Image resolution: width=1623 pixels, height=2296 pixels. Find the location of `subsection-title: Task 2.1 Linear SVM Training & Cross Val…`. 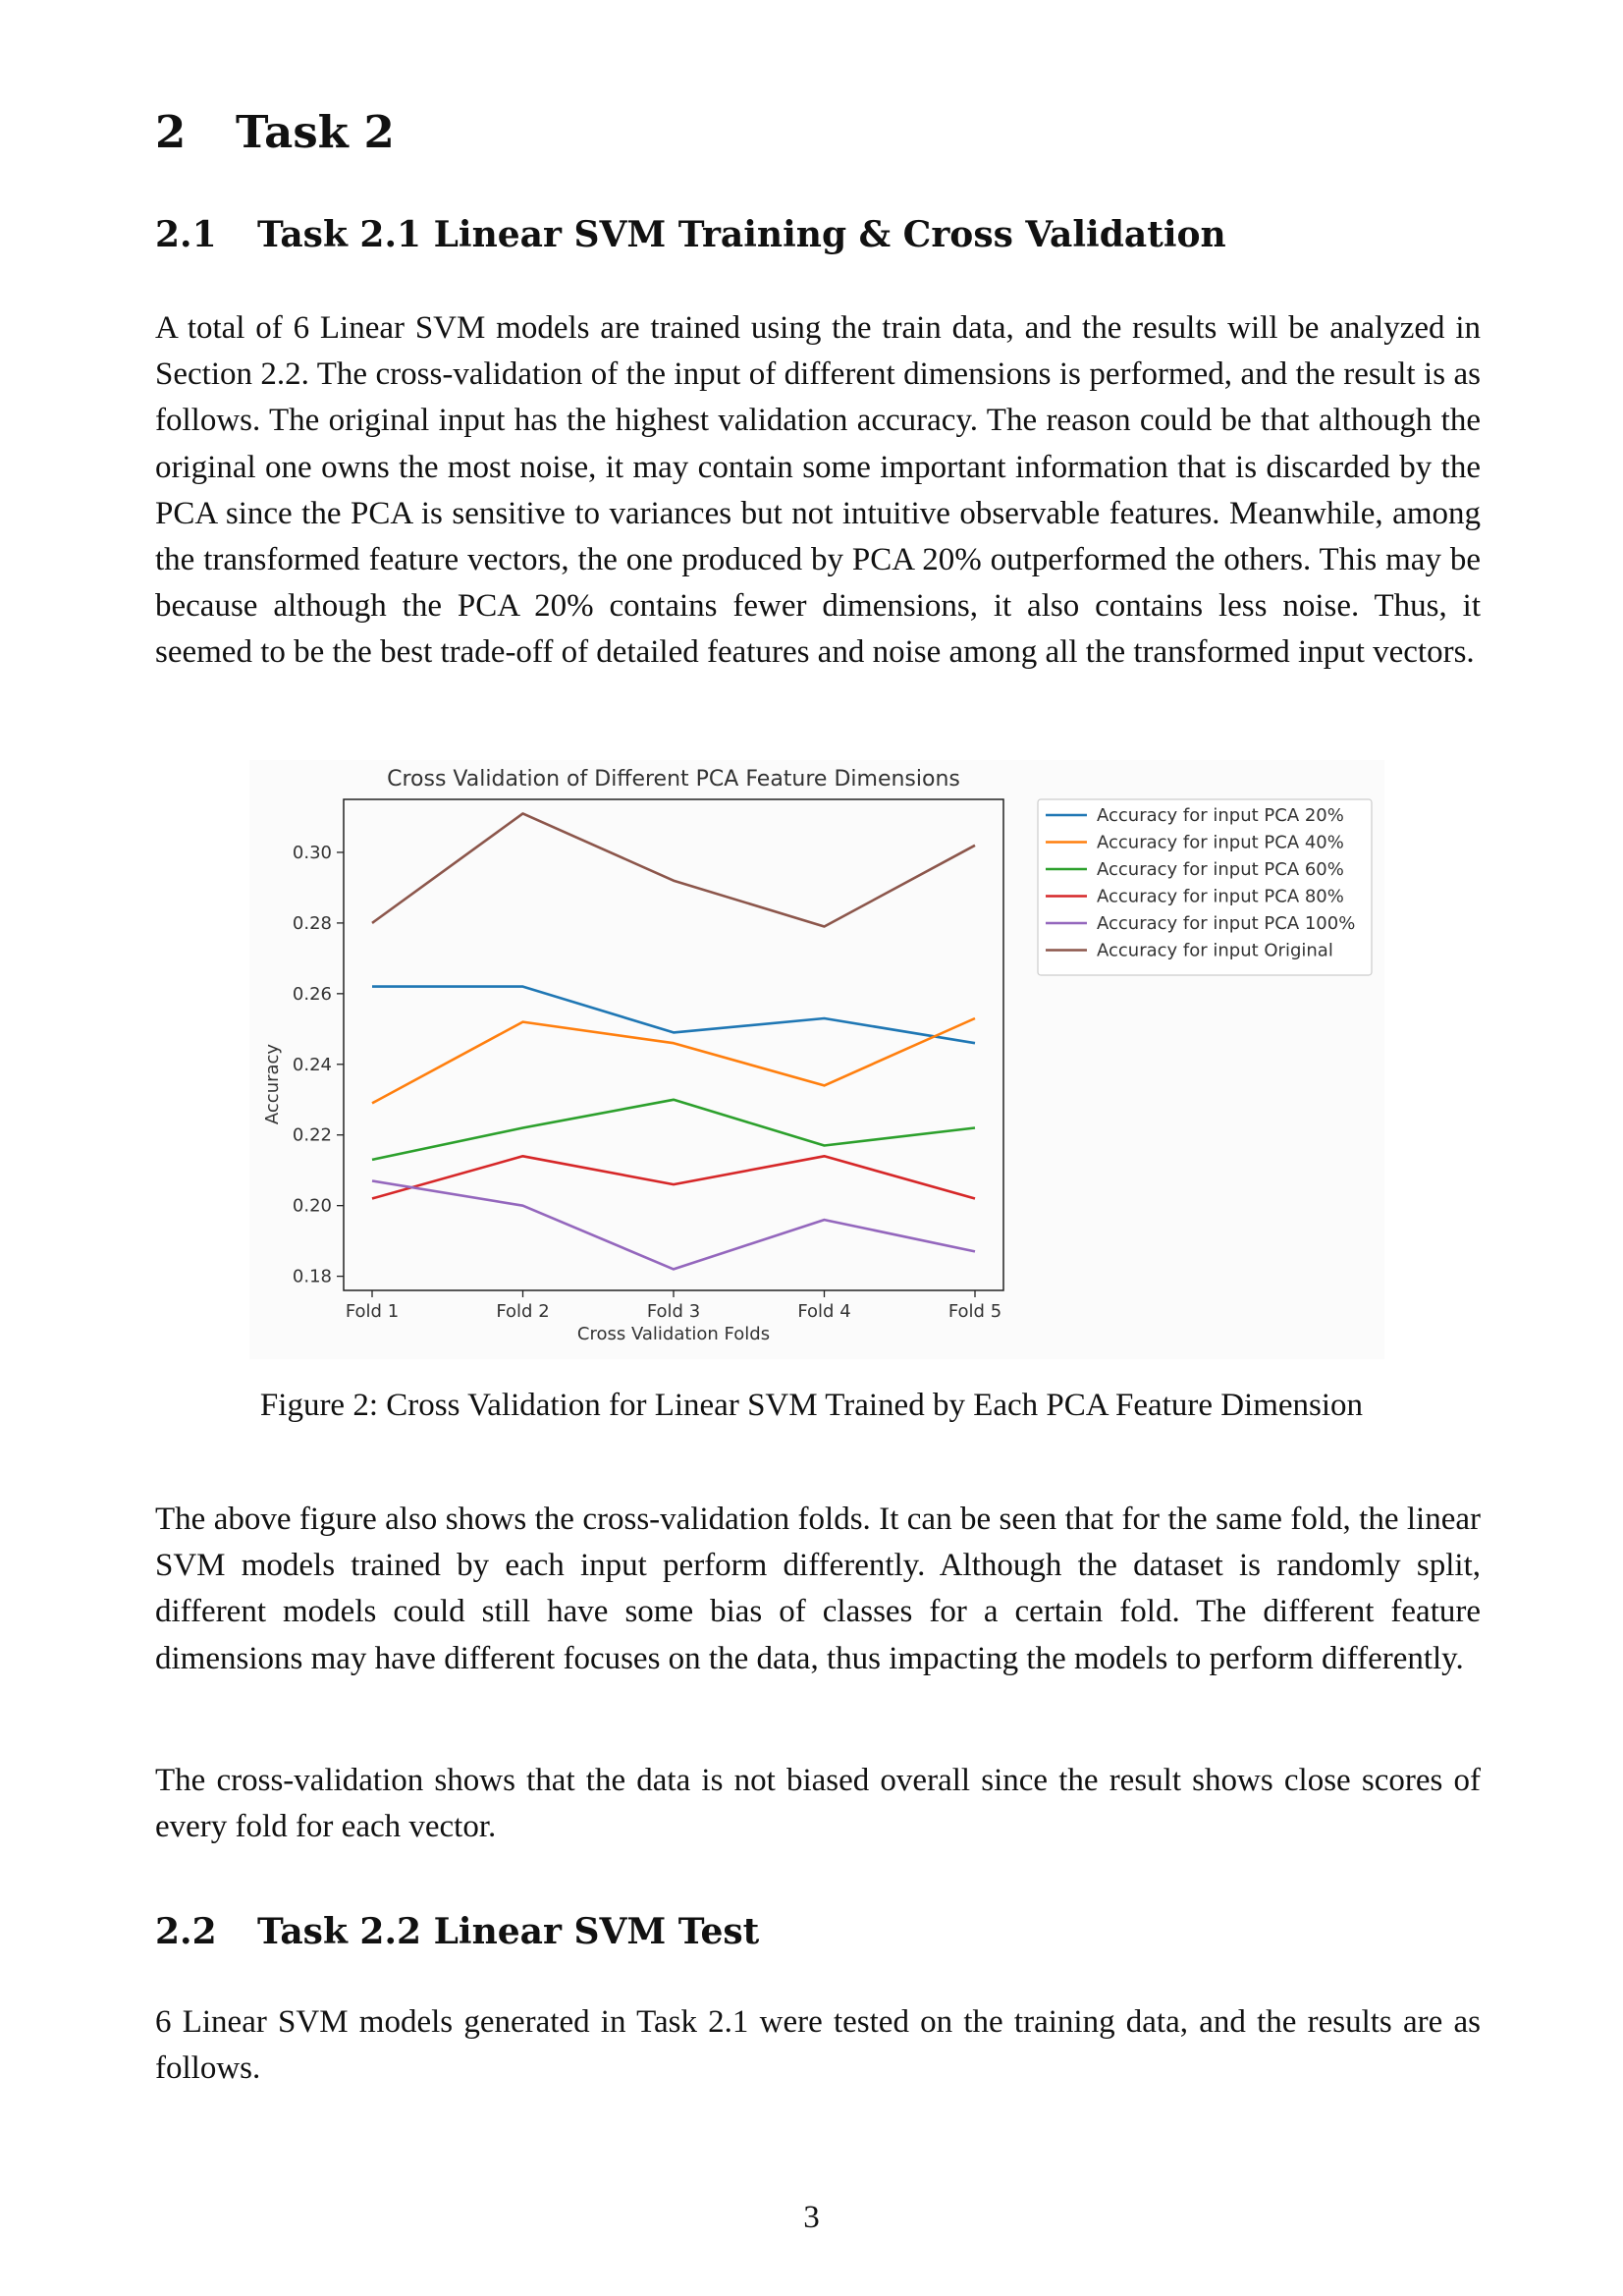

subsection-title: Task 2.1 Linear SVM Training & Cross Val… is located at coordinates (741, 234).